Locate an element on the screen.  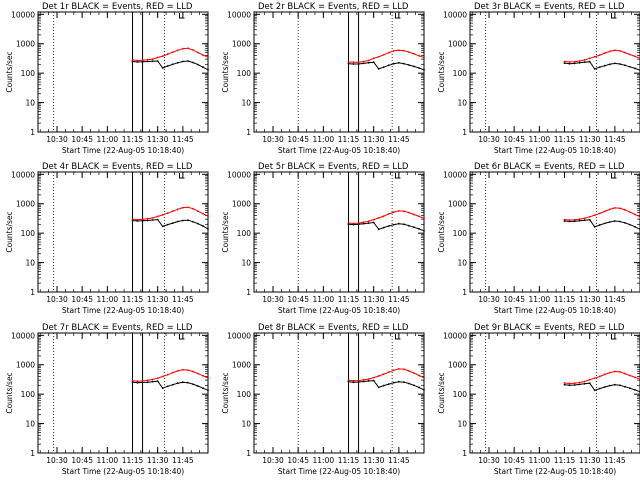
panel-title: Det 3r BLACK = Events, RED = LLD is located at coordinates (549, 7).